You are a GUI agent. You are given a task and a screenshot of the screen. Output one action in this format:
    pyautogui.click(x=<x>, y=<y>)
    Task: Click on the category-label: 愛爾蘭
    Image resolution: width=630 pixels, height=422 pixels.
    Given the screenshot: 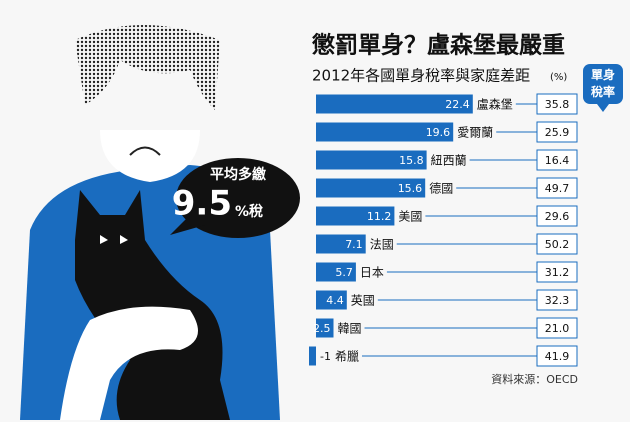 What is the action you would take?
    pyautogui.click(x=475, y=133)
    